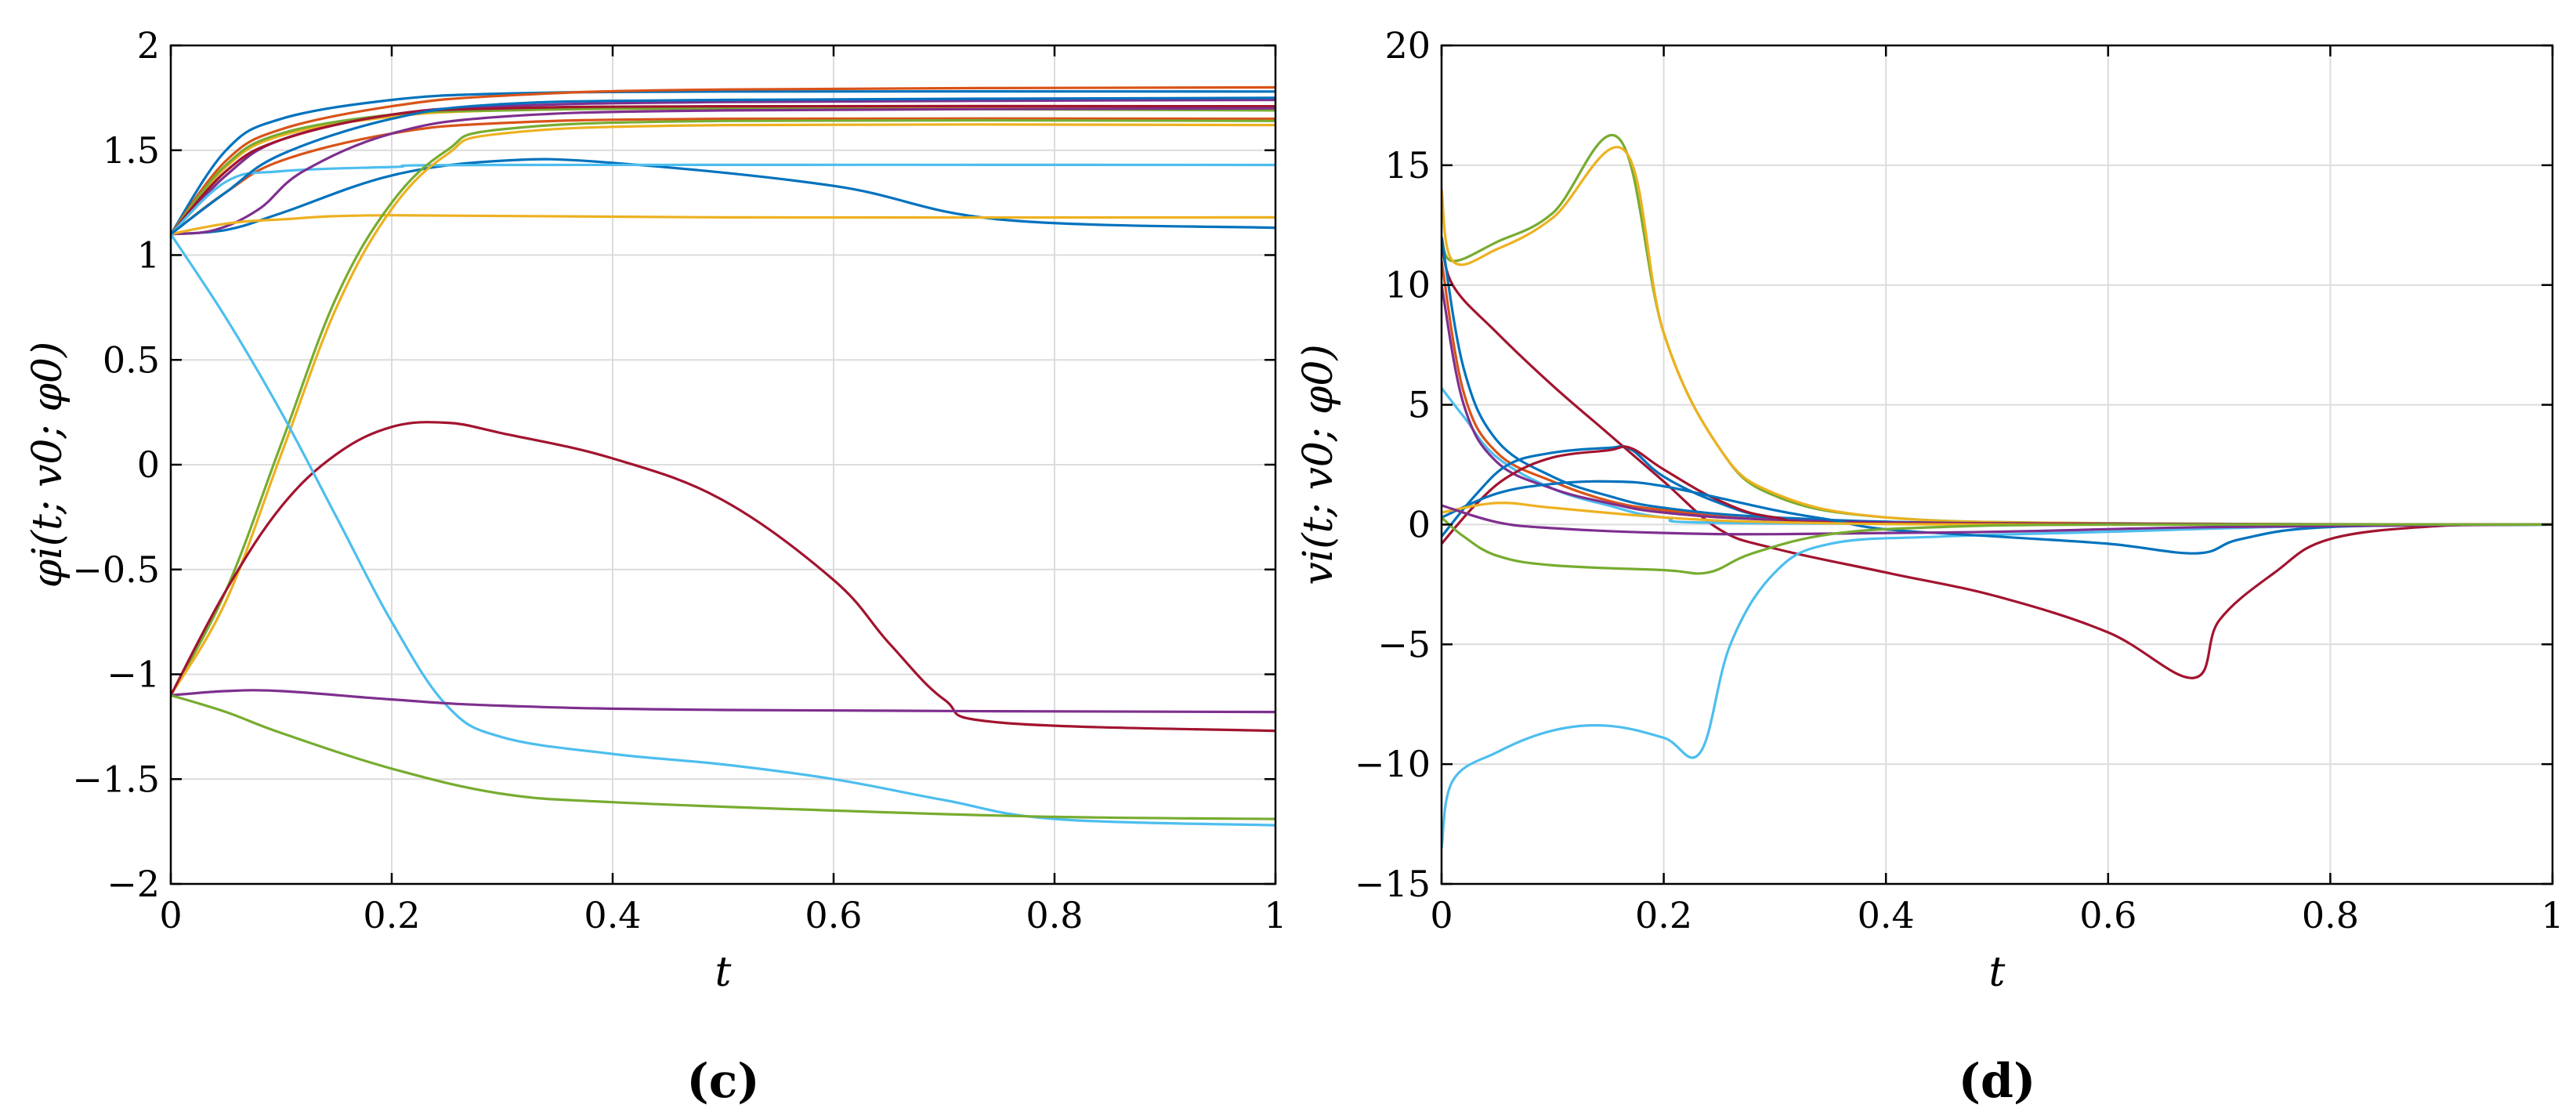 The height and width of the screenshot is (1119, 2576). What do you see at coordinates (116, 570) in the screenshot?
I see `y-tick-label: −0.5` at bounding box center [116, 570].